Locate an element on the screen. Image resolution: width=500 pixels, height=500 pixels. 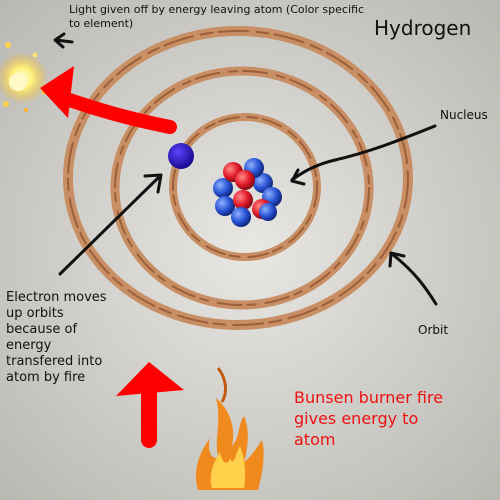
orbit-pointer-head is located at coordinates (397, 259).